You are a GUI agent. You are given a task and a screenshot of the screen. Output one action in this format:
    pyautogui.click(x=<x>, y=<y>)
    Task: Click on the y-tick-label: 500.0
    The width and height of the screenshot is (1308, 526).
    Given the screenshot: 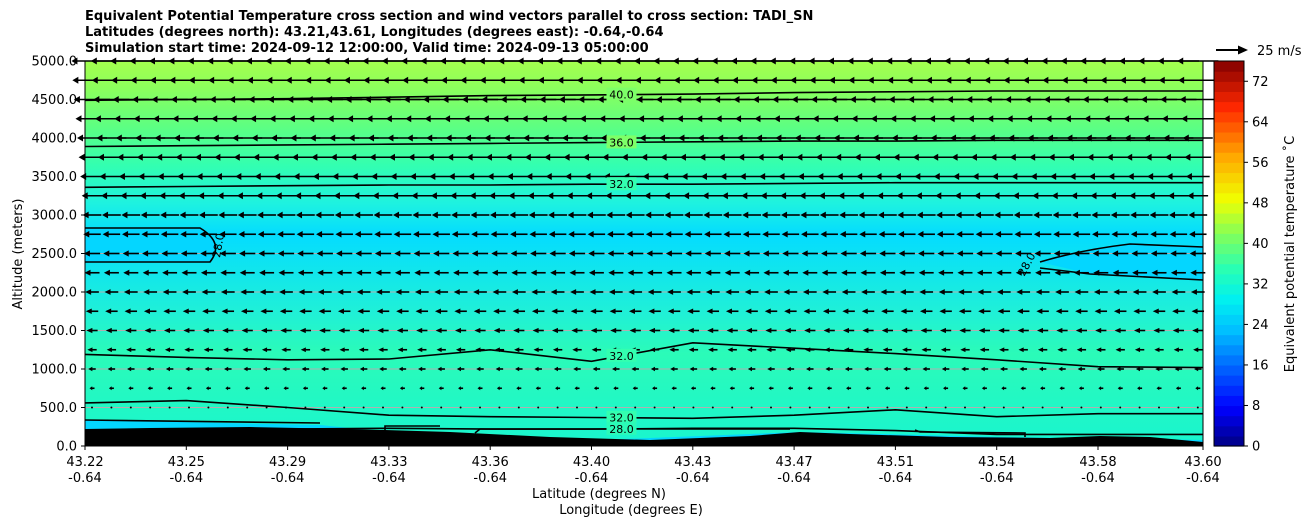 What is the action you would take?
    pyautogui.click(x=58, y=408)
    